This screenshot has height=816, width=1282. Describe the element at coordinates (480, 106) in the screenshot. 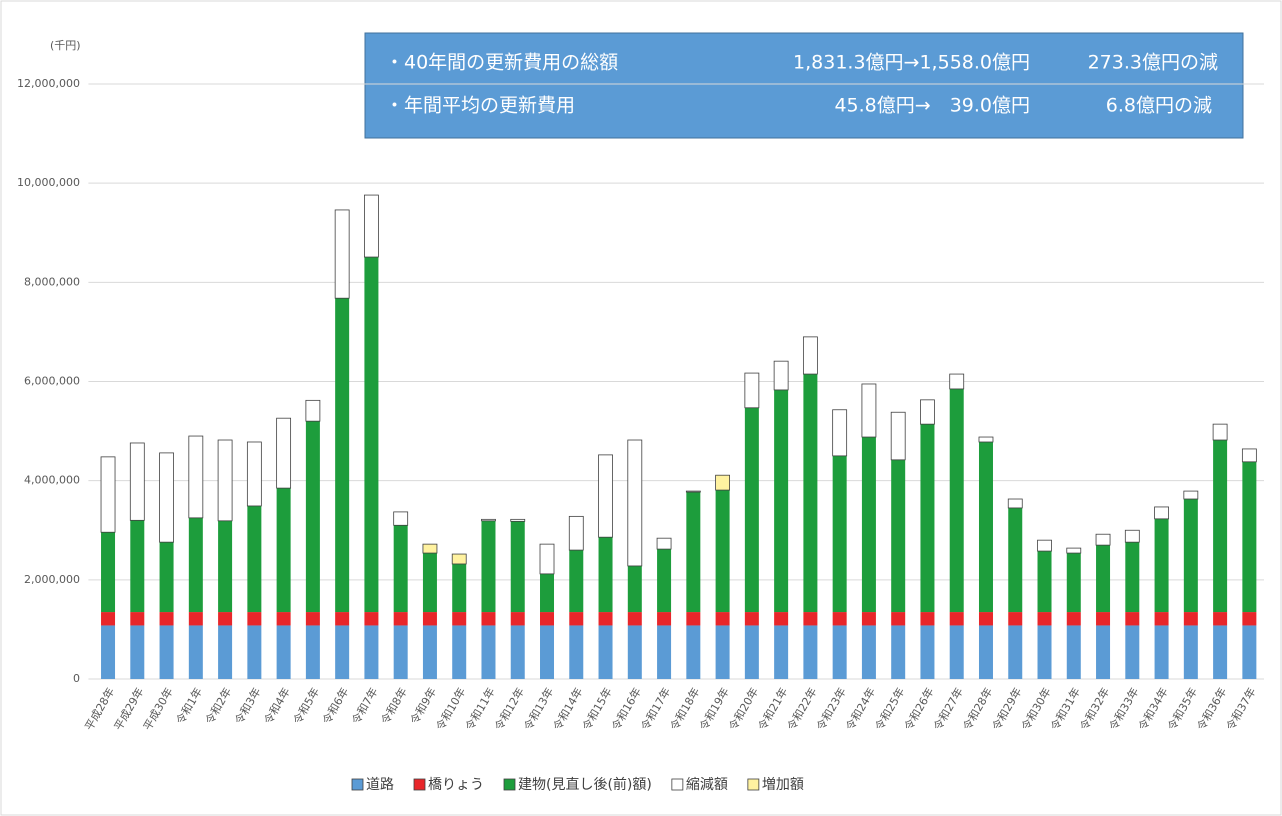

I see `info-label: ・年間平均の更新費用` at that location.